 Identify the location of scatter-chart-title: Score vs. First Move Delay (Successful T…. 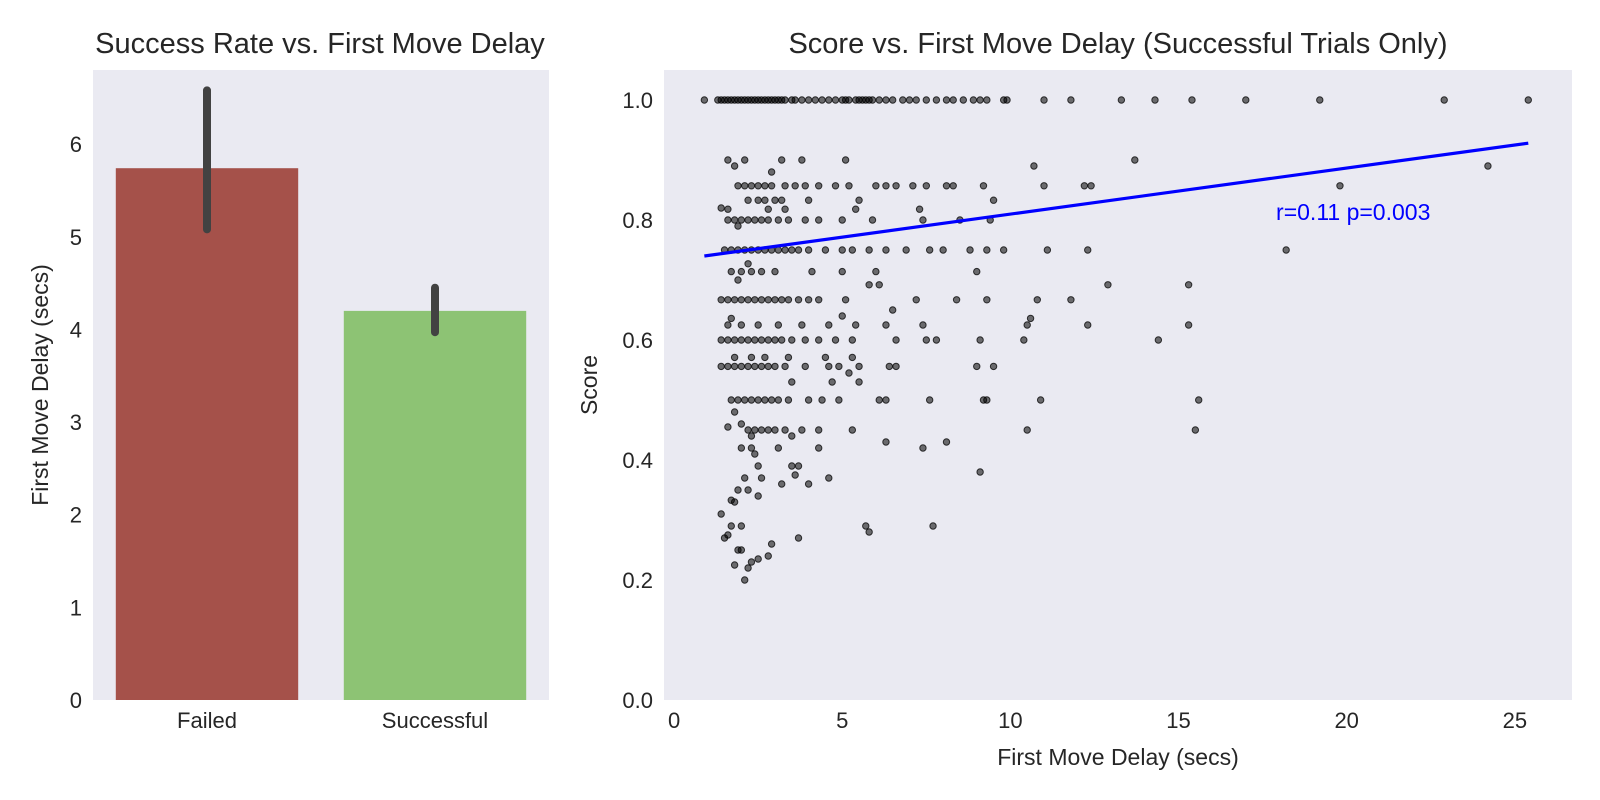
(1117, 44).